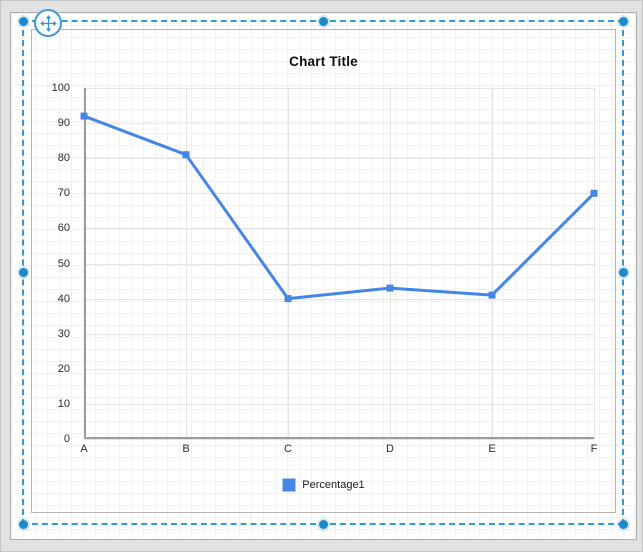  I want to click on chart-title: Chart Title, so click(323, 61).